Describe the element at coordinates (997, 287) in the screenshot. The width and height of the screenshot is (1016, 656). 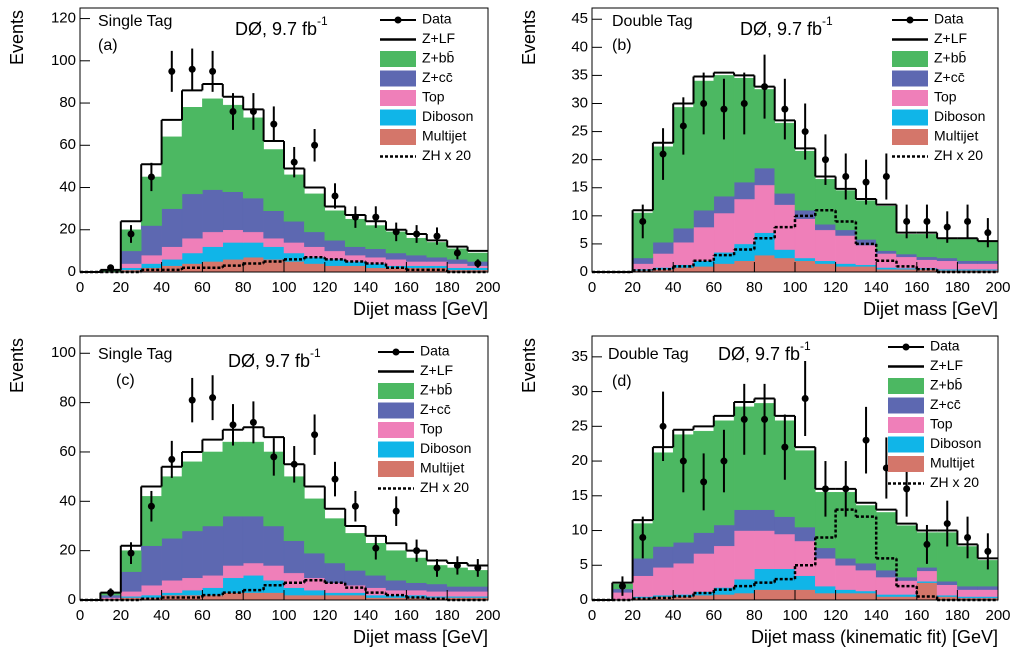
I see `x-tick-label: 200` at that location.